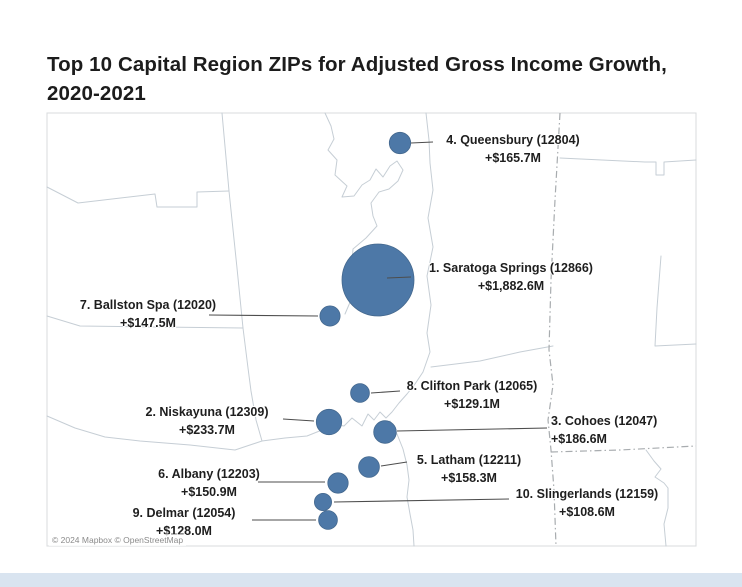 This screenshot has width=742, height=587. Describe the element at coordinates (263, 315) in the screenshot. I see `leader-line-ballston-spa` at that location.